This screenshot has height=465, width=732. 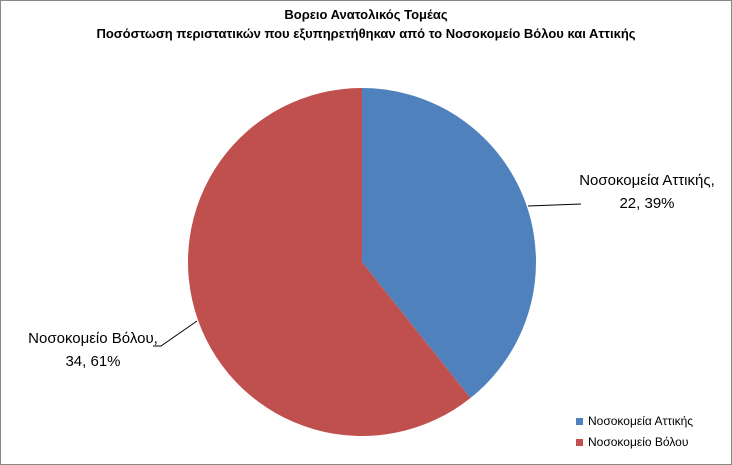 I want to click on legend-label: Νοσοκομείο Βόλου, so click(x=638, y=442).